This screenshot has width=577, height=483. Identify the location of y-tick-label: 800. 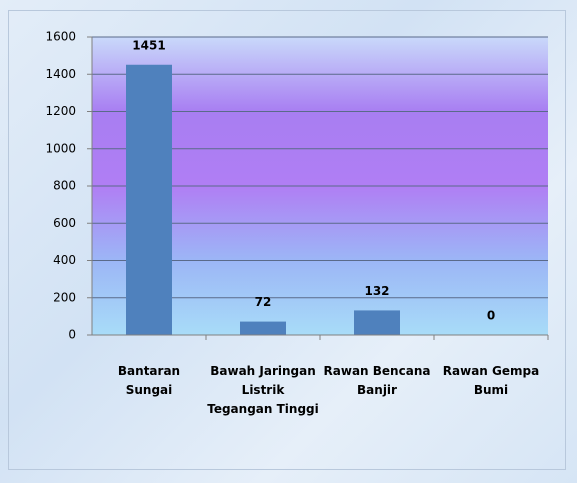
(64, 186).